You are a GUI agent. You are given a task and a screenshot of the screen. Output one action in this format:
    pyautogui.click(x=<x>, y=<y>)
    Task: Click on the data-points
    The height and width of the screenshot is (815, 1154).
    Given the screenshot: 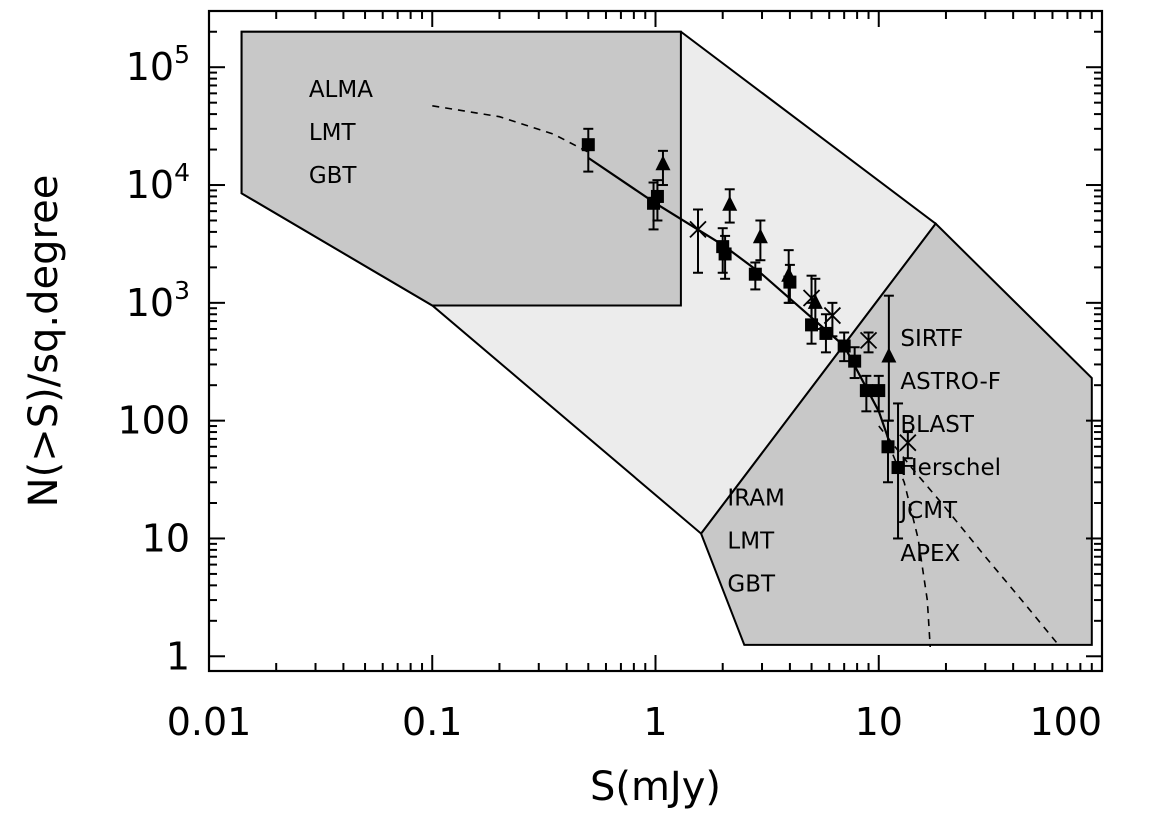 What is the action you would take?
    pyautogui.click(x=749, y=333)
    